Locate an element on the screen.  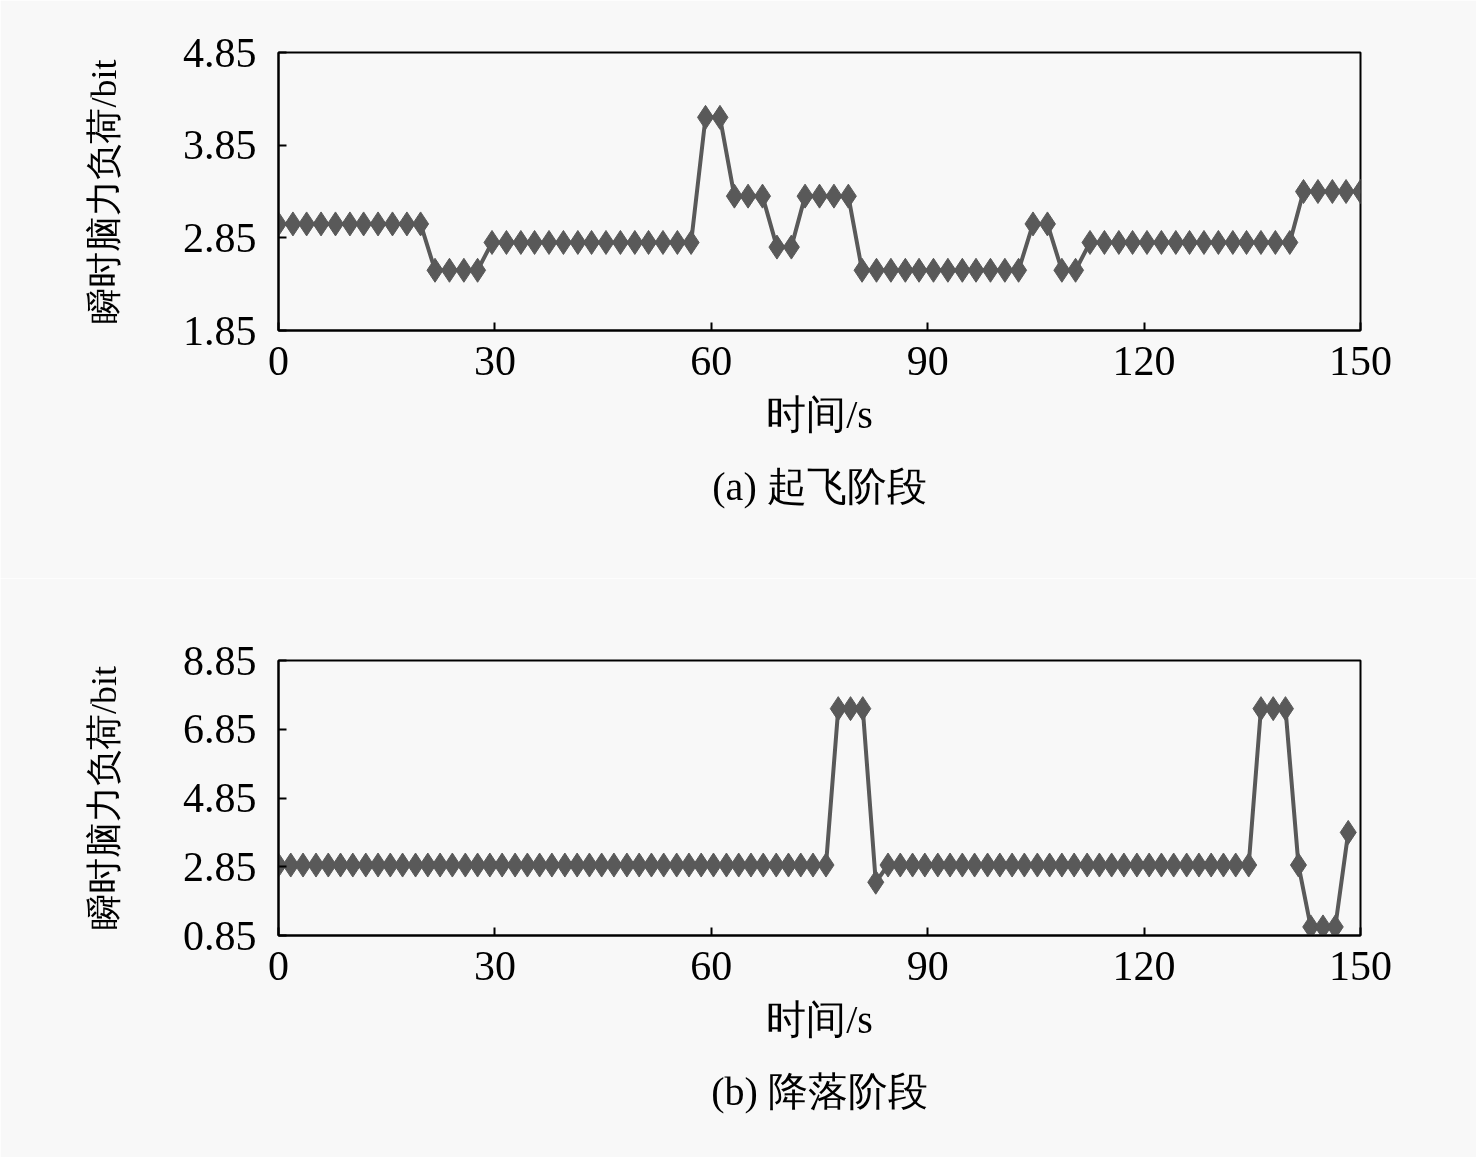
y-tick-label: 1.85 is located at coordinates (220, 330).